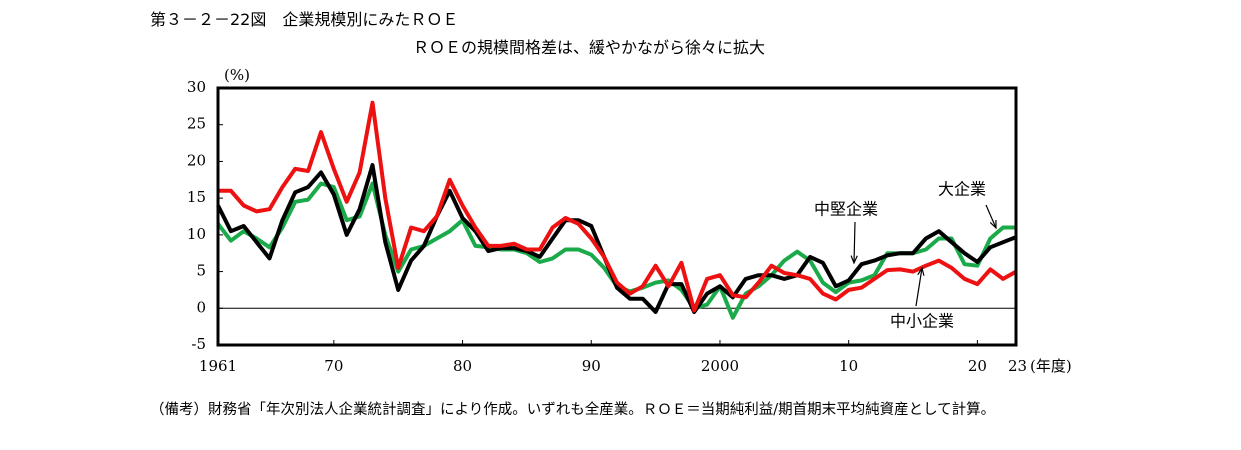  I want to click on x-tick-label: 80, so click(462, 366).